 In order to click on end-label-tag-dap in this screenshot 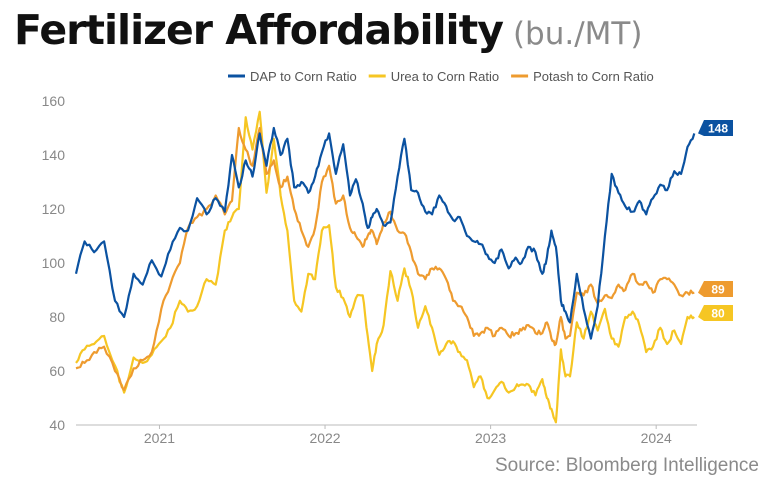, I will do `click(715, 128)`.